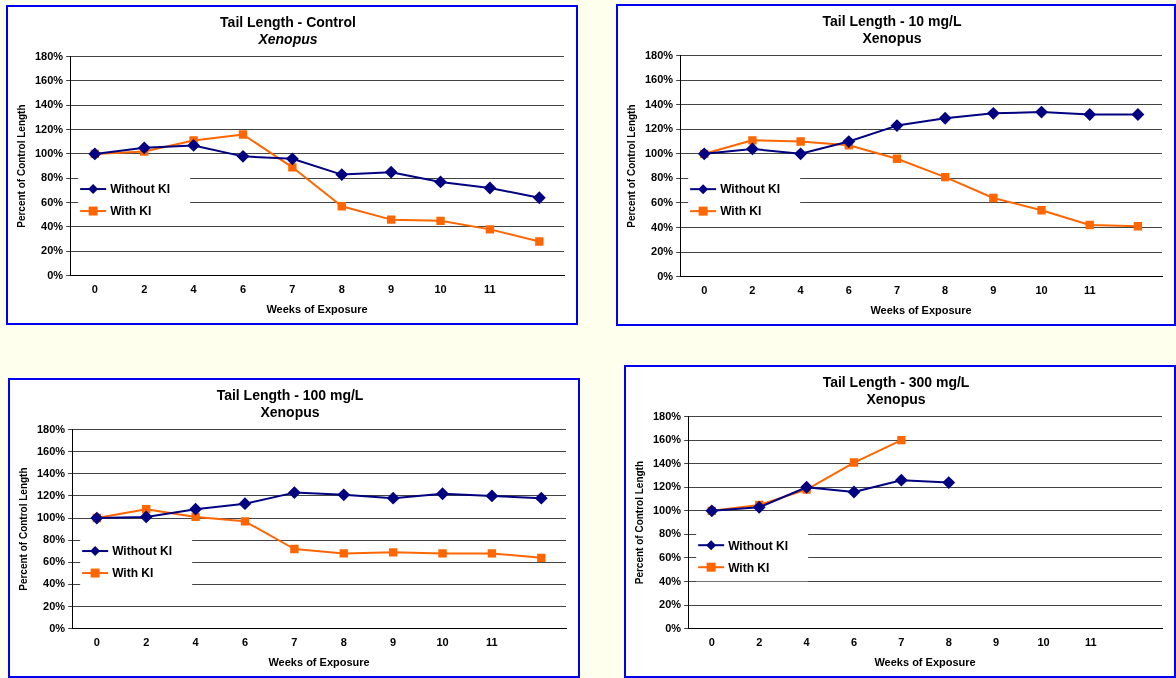 This screenshot has width=1176, height=678. Describe the element at coordinates (896, 382) in the screenshot. I see `chart-title: Tail Length - 300 mg/L` at that location.